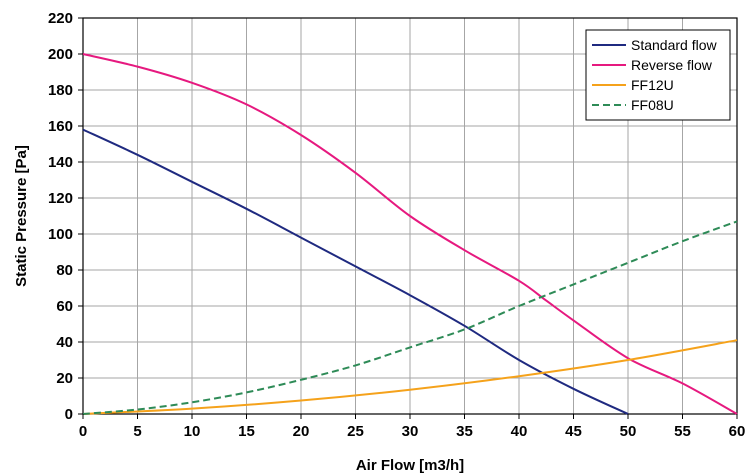 Image resolution: width=748 pixels, height=474 pixels. I want to click on x-tick-label: 40, so click(519, 431).